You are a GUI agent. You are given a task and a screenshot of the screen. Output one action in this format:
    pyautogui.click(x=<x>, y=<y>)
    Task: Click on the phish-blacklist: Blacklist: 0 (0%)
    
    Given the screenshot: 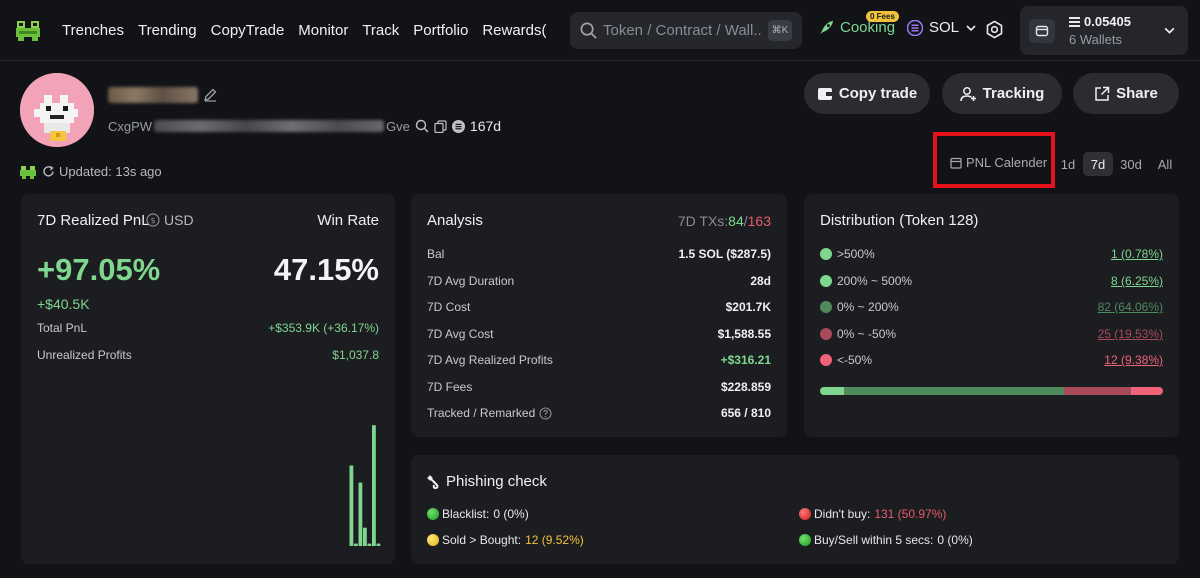 What is the action you would take?
    pyautogui.click(x=478, y=514)
    